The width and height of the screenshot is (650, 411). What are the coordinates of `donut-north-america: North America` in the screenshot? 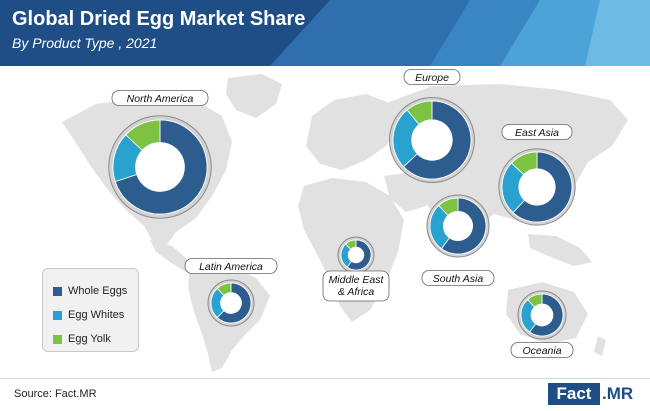 It's located at (160, 154).